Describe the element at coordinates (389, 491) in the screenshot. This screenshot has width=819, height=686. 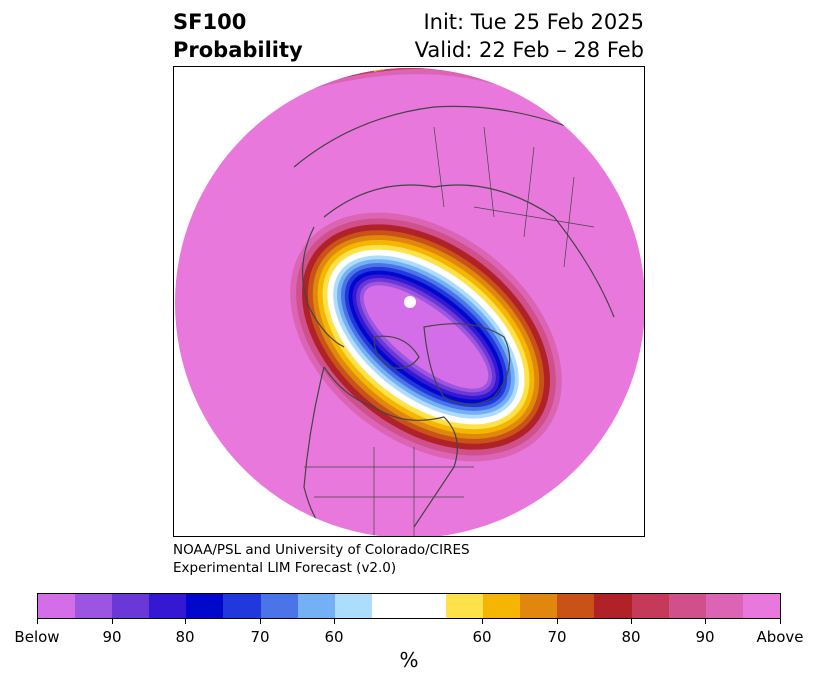
I see `us-borders` at that location.